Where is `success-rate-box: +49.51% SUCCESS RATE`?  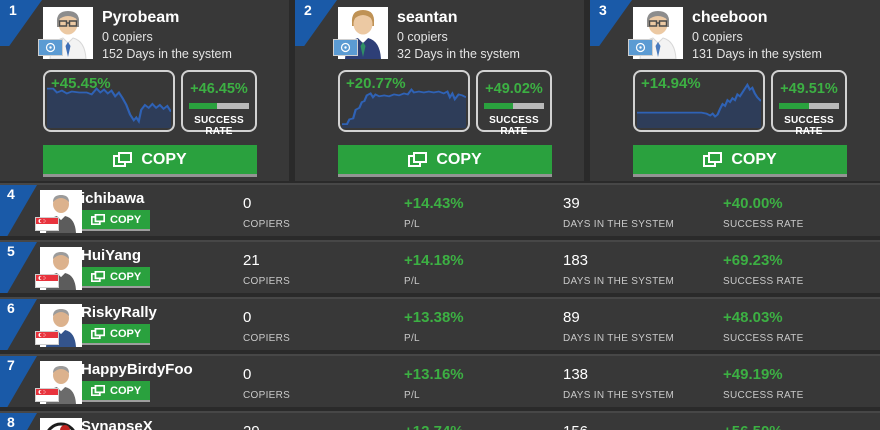
success-rate-box: +49.51% SUCCESS RATE is located at coordinates (809, 103).